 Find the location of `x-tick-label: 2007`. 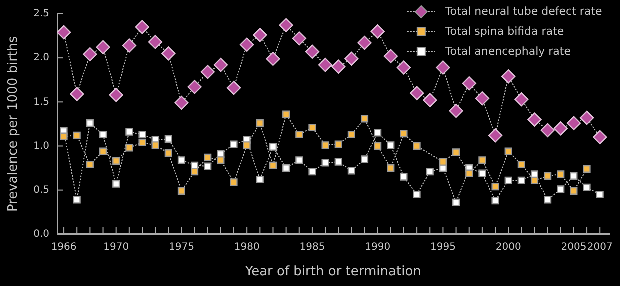

x-tick-label: 2007 is located at coordinates (600, 247).